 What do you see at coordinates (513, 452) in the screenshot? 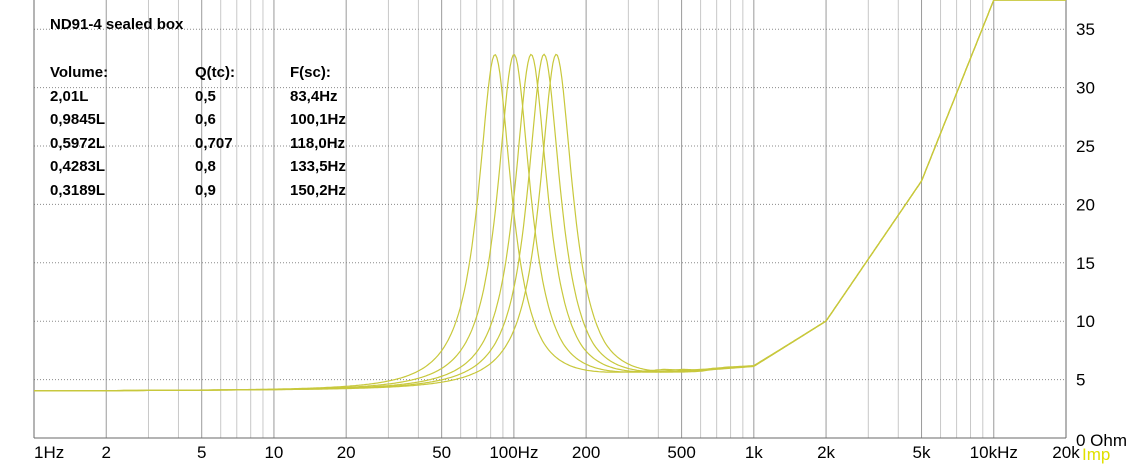
I see `x-tick-label: 100Hz` at bounding box center [513, 452].